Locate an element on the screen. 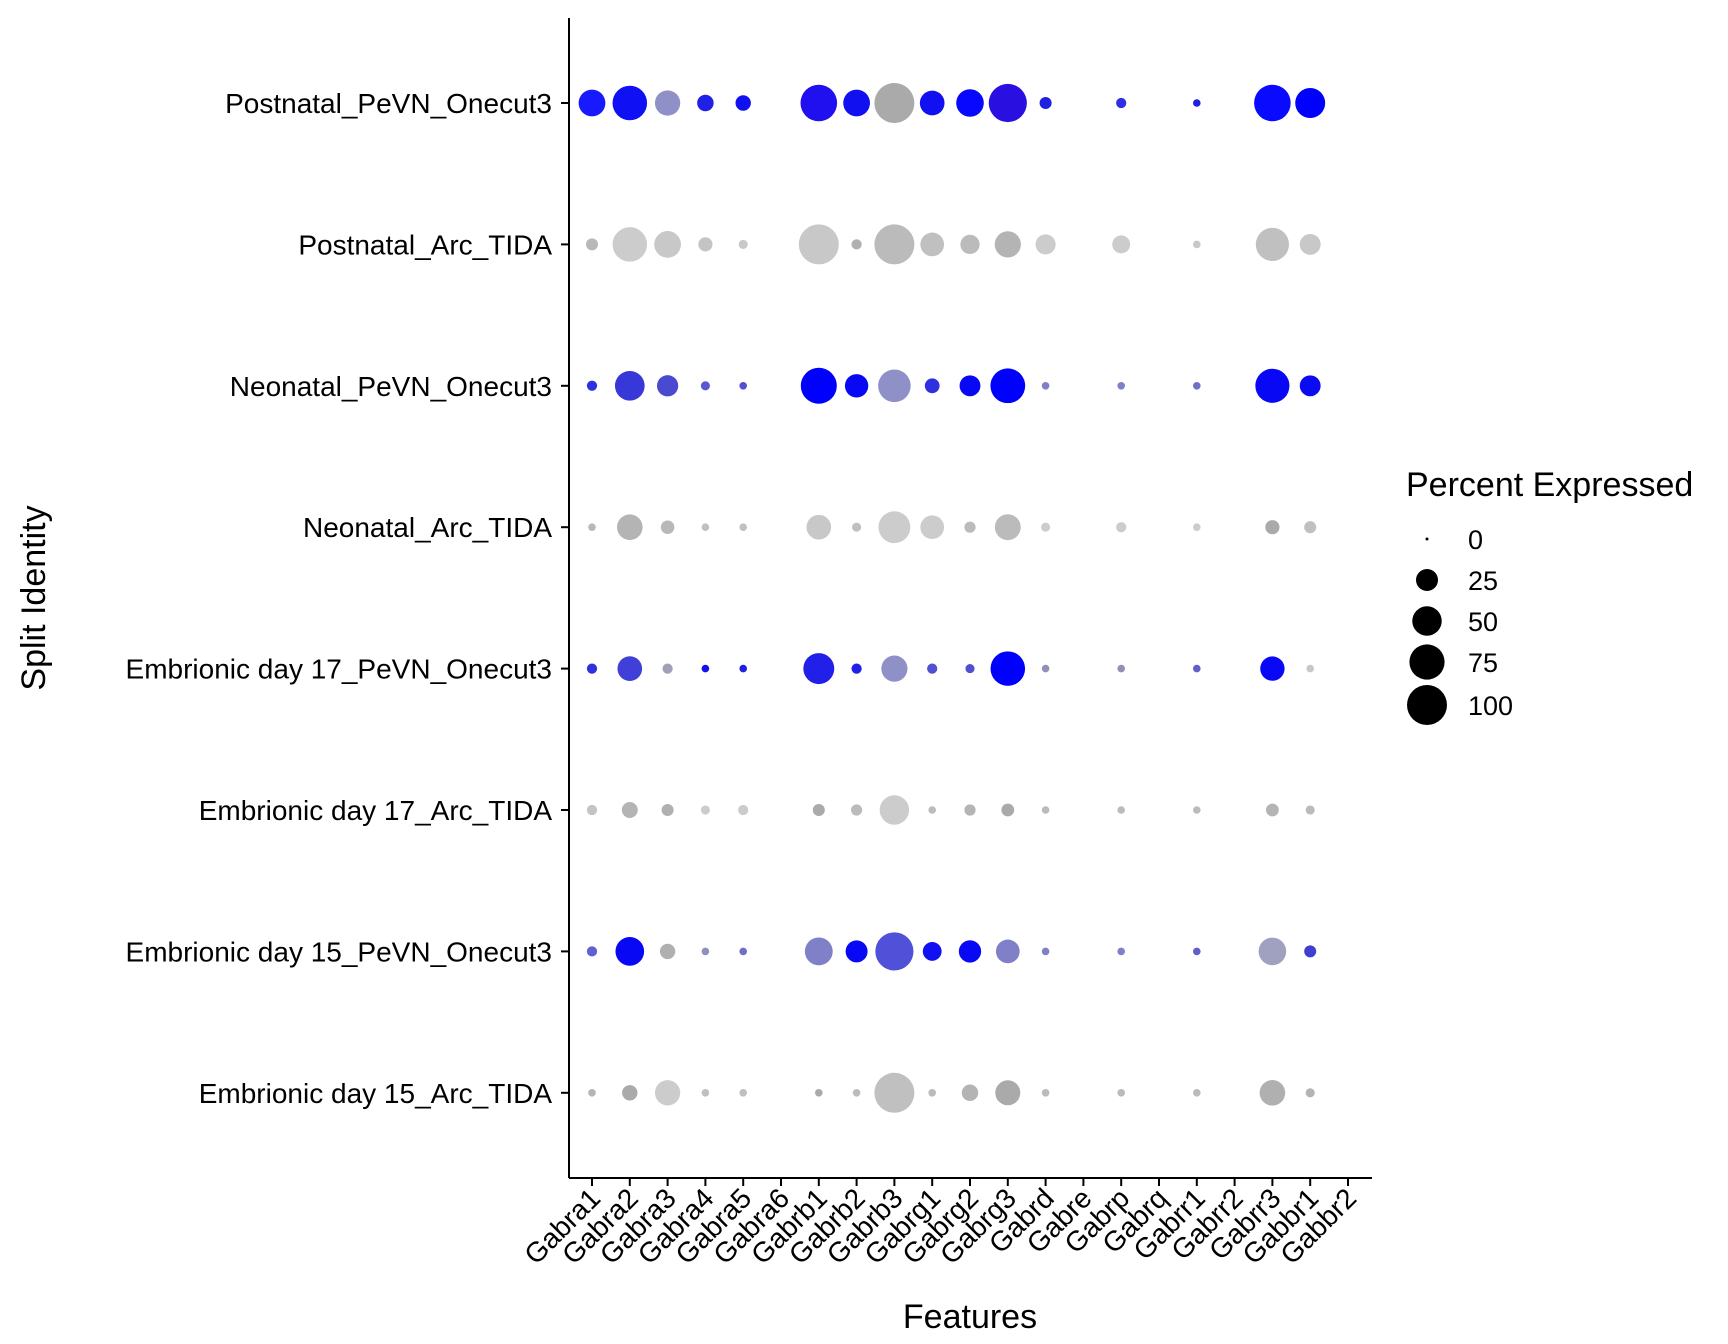  dot-Postnatal_PeVN_Onecut3-Gabrg1 is located at coordinates (932, 103).